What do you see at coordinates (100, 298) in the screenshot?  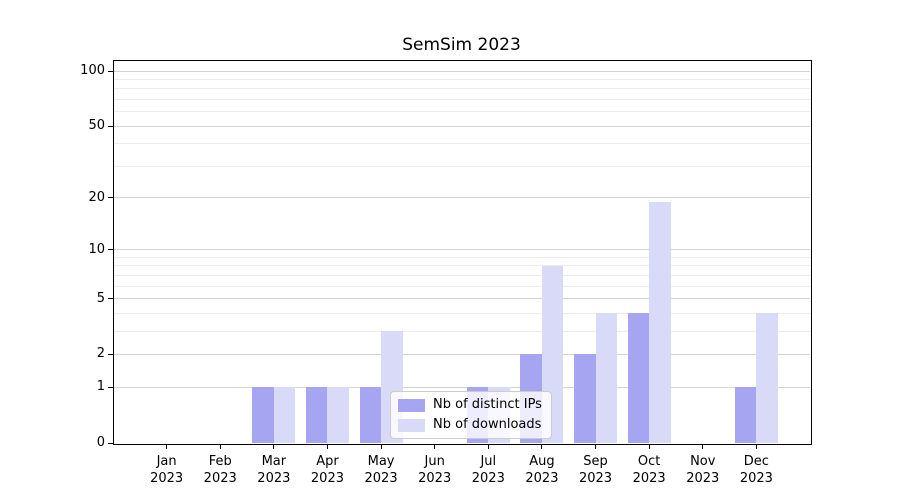 I see `y-tick-label: 5` at bounding box center [100, 298].